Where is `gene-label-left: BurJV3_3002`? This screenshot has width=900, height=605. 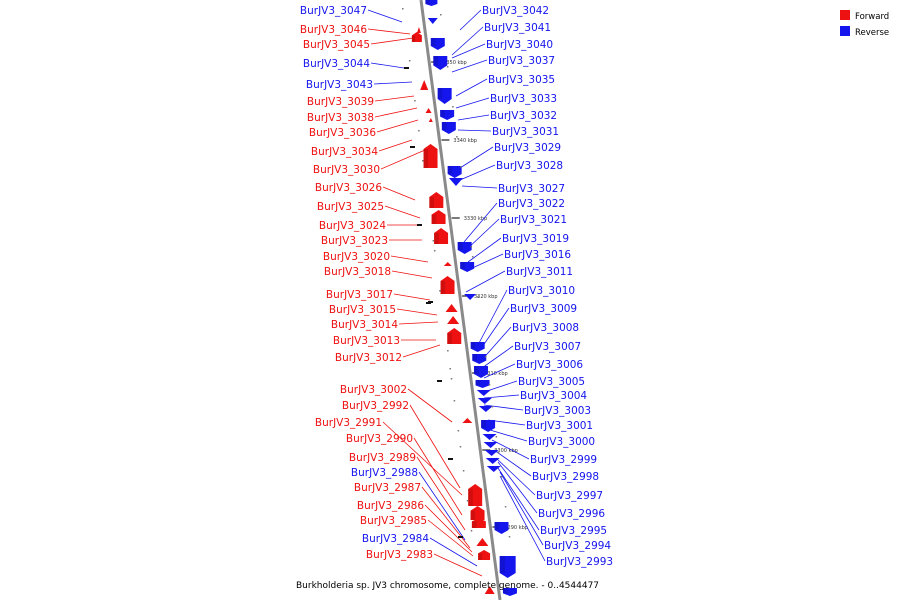 gene-label-left: BurJV3_3002 is located at coordinates (373, 390).